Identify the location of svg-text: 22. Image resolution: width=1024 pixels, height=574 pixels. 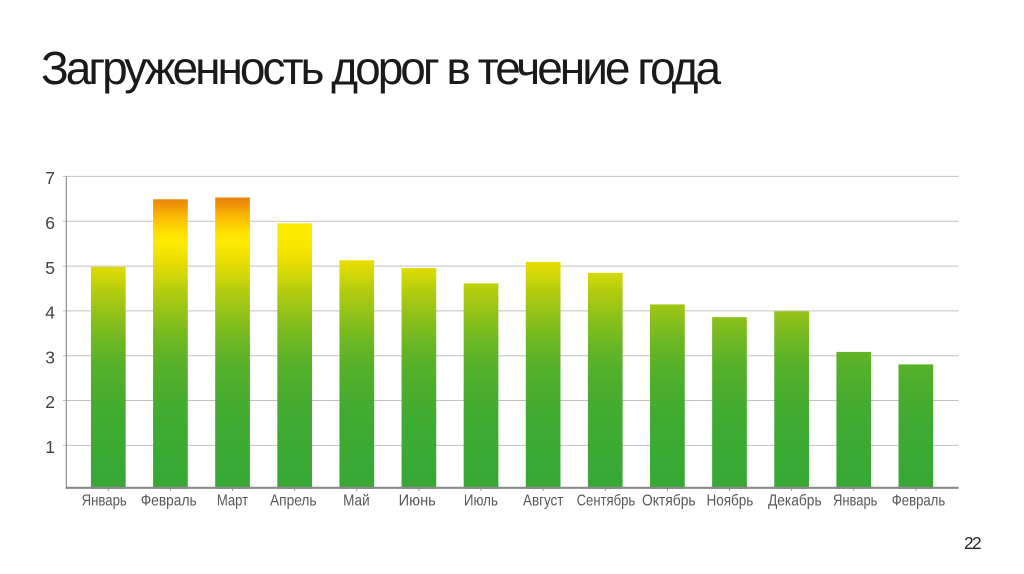
(972, 543).